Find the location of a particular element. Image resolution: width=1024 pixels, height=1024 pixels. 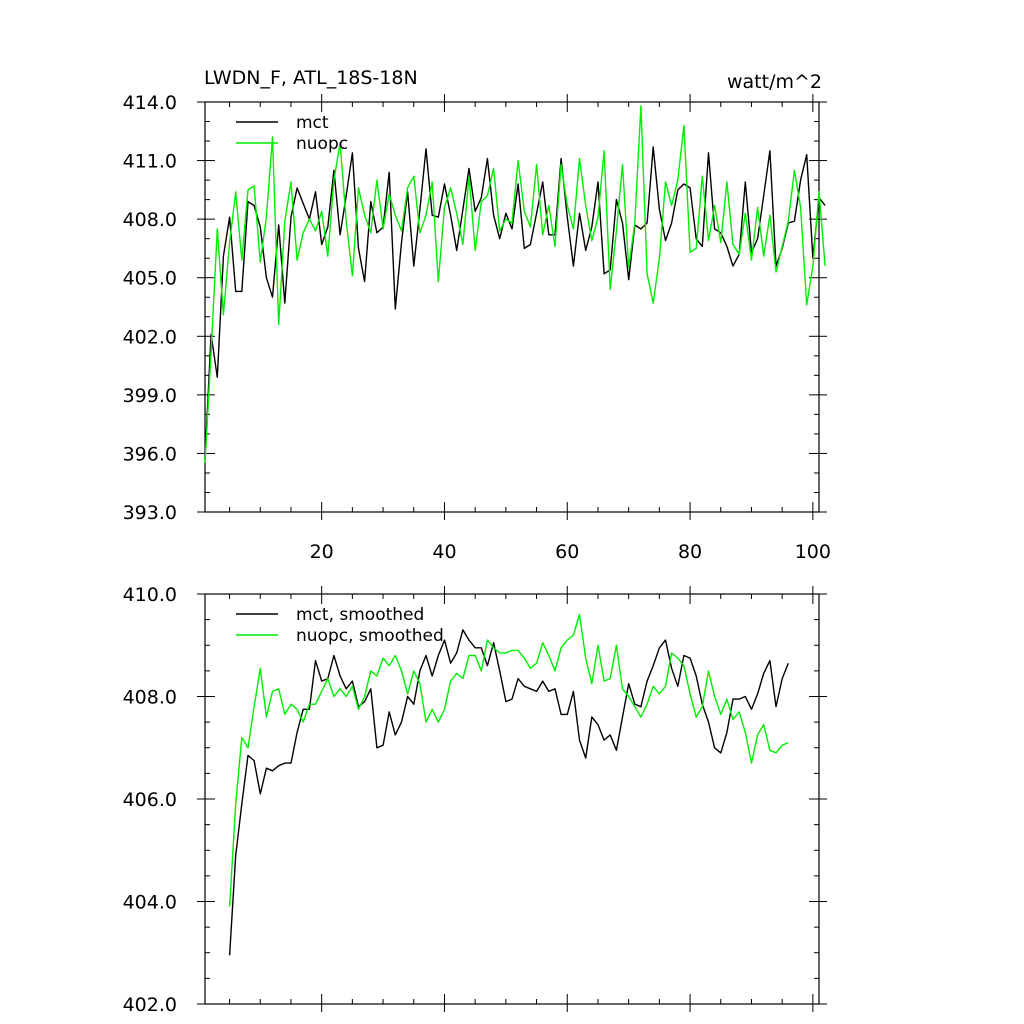

legend-label: nuopc, smoothed is located at coordinates (370, 636).